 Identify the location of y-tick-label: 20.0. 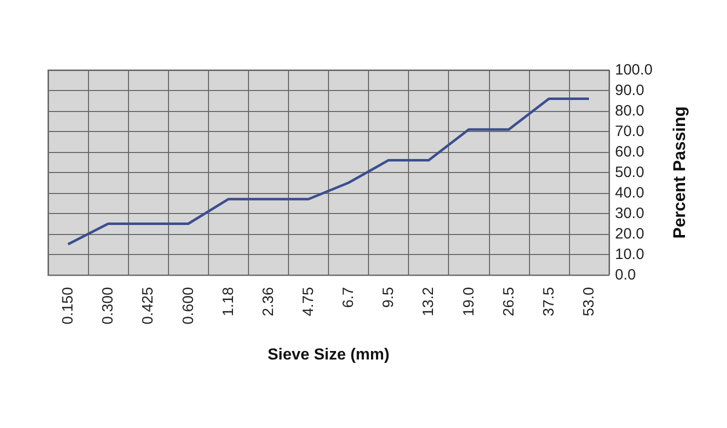
(629, 234).